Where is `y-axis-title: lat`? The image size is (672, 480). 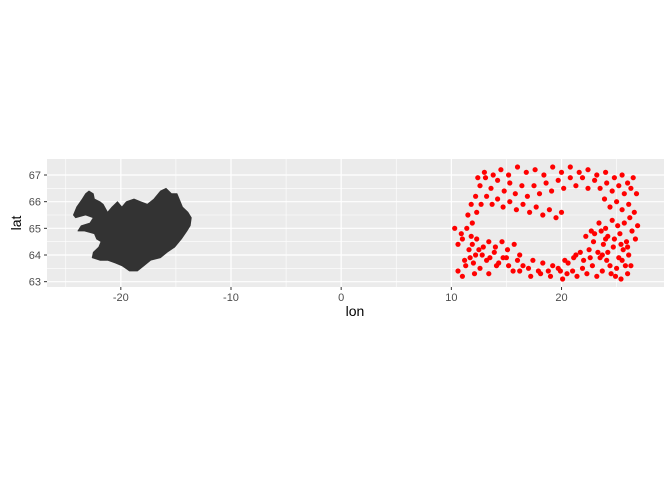
y-axis-title: lat is located at coordinates (16, 223).